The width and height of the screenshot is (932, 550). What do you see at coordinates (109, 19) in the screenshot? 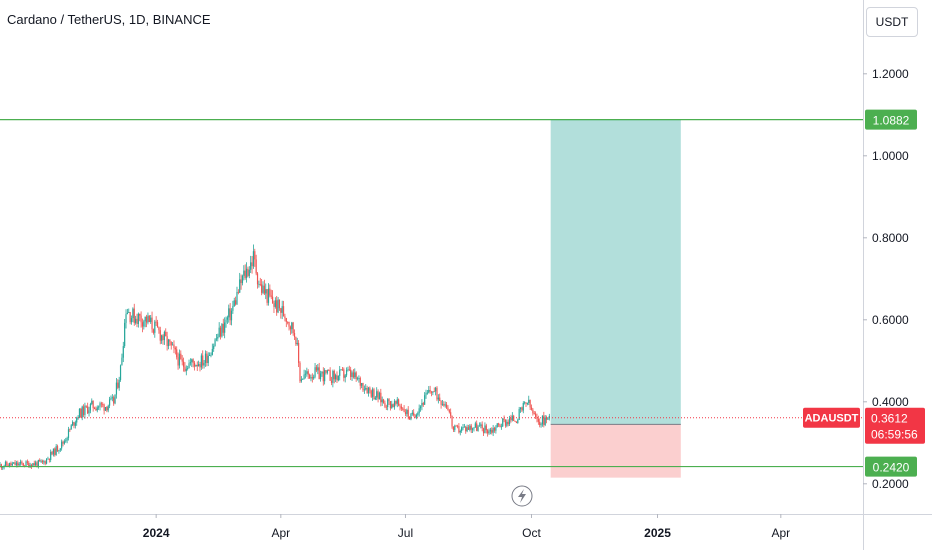
I see `symbol-title: Cardano / TetherUS, 1D, BINANCE` at bounding box center [109, 19].